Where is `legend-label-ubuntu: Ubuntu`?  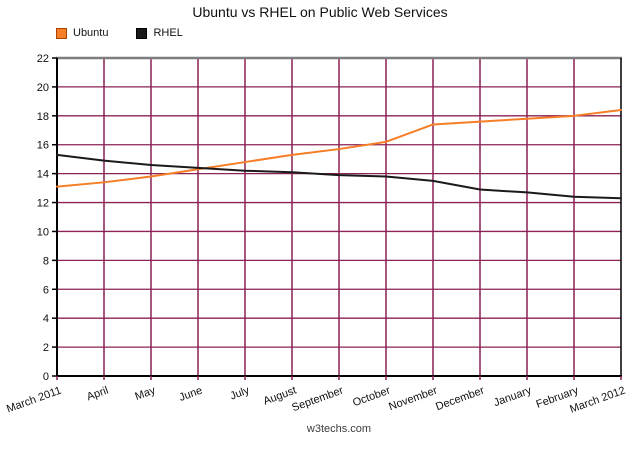
legend-label-ubuntu: Ubuntu is located at coordinates (91, 33).